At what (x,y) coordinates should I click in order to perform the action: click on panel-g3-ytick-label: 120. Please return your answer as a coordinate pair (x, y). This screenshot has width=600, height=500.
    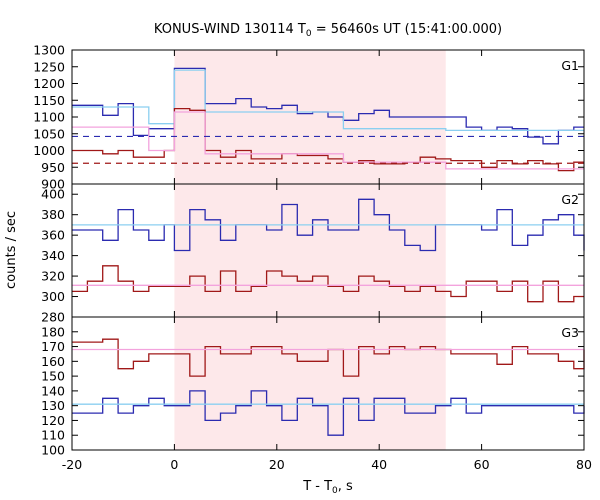
    Looking at the image, I should click on (53, 420).